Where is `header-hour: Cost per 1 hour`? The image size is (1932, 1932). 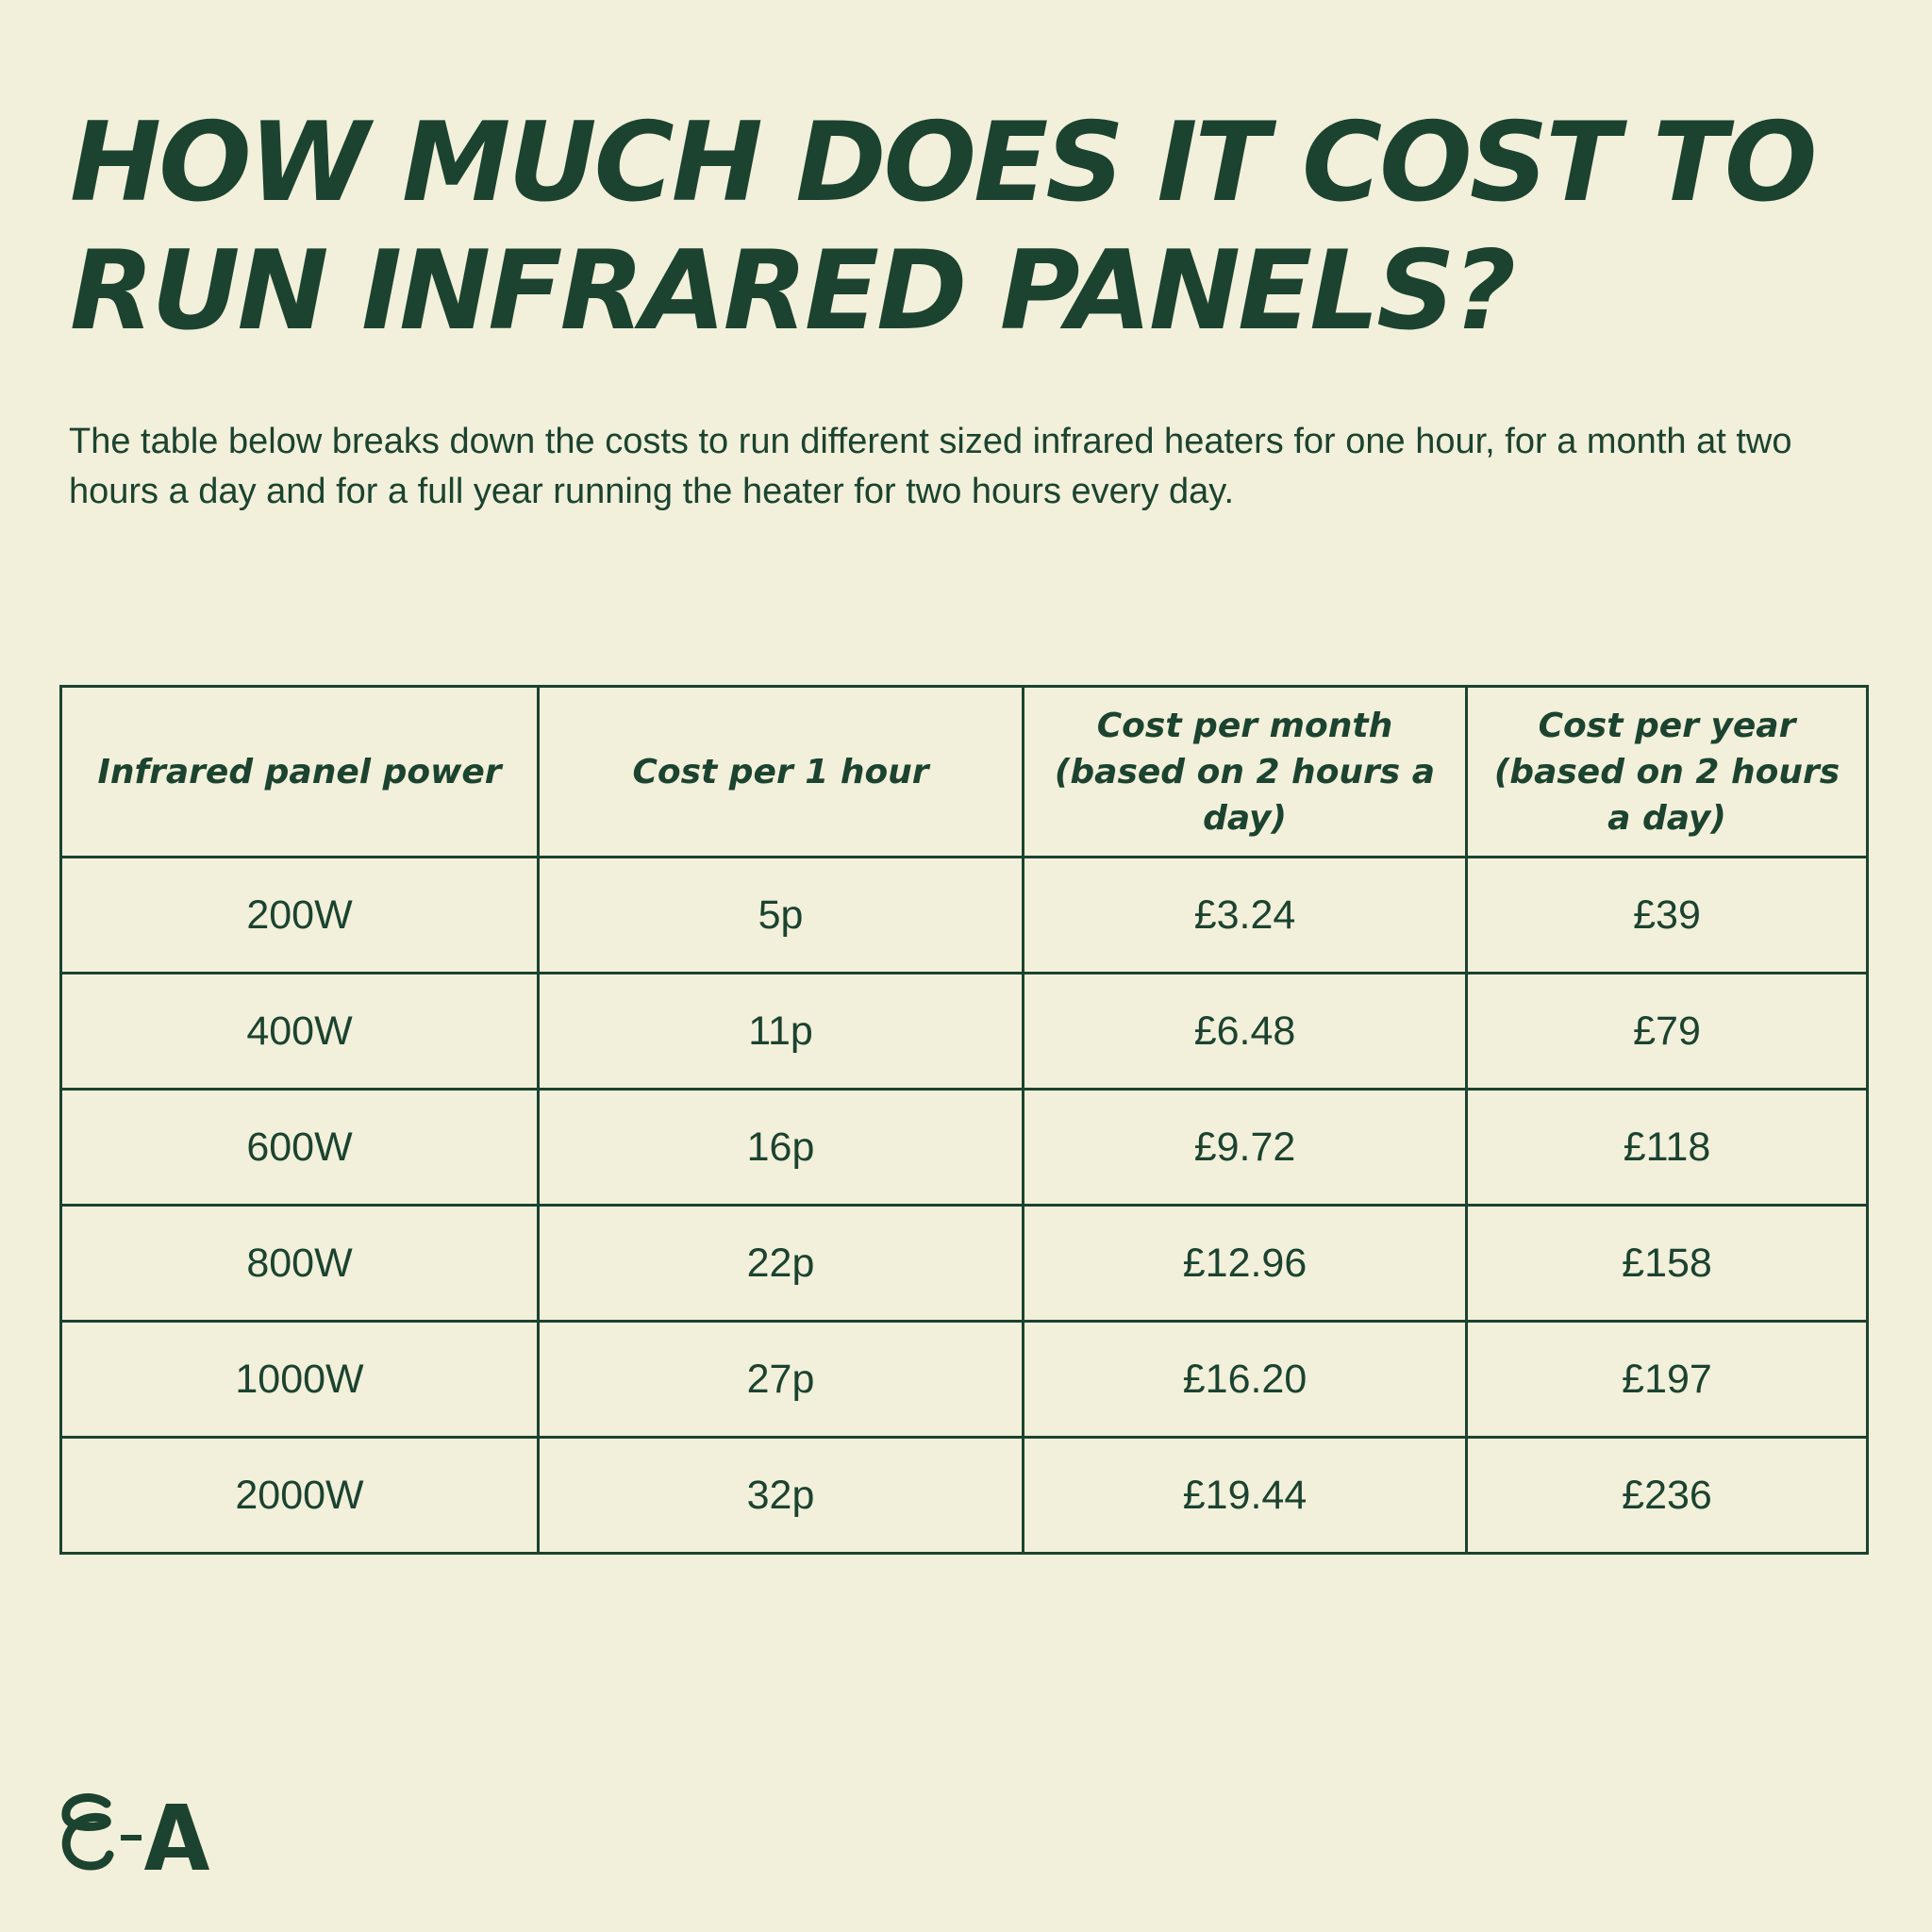
header-hour: Cost per 1 hour is located at coordinates (780, 772).